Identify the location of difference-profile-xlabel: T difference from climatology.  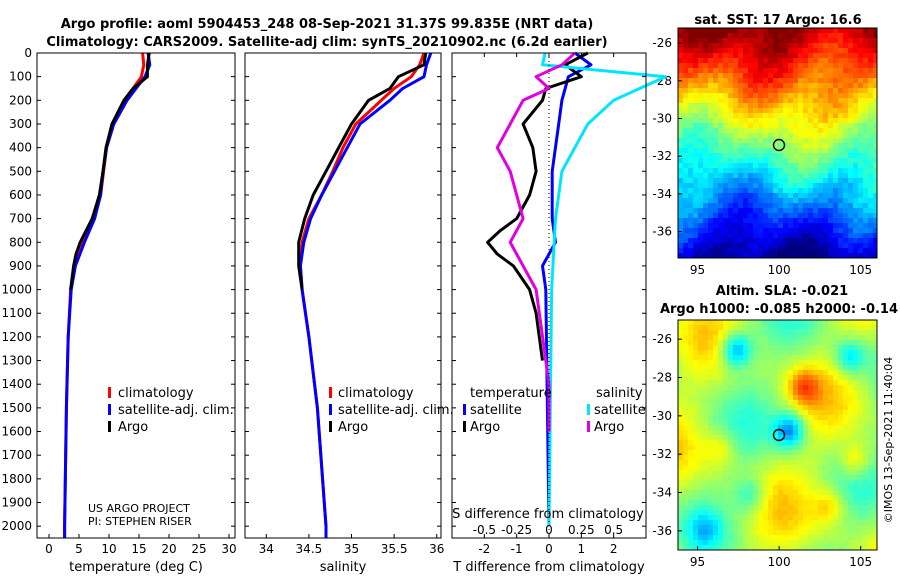
(548, 567).